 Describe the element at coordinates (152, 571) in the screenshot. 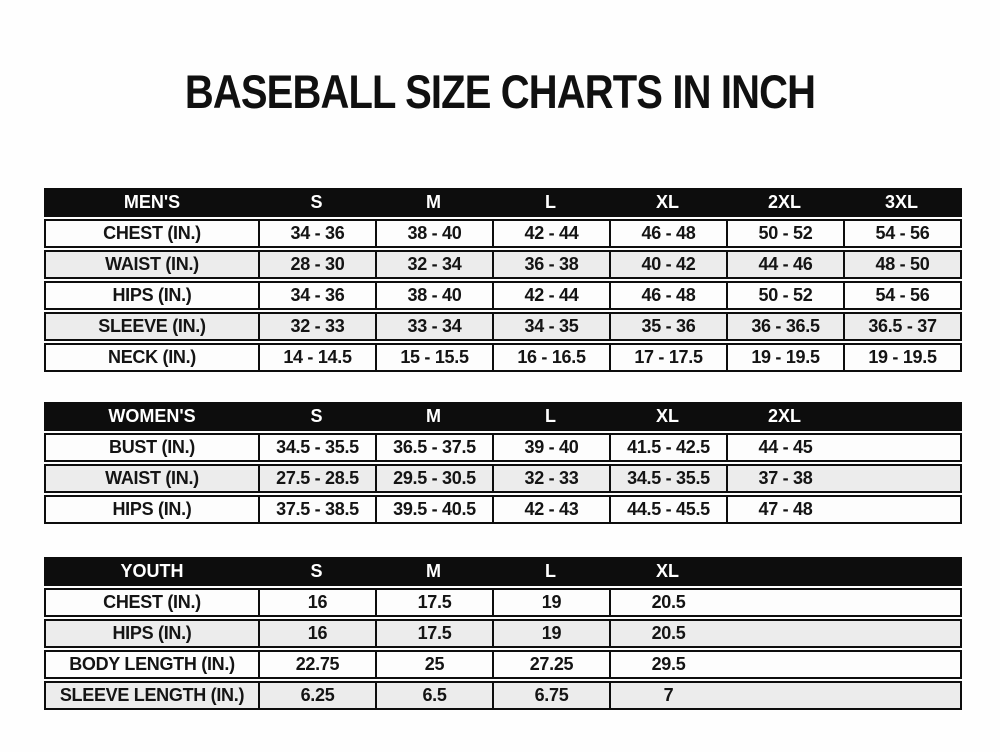

I see `table-group-label: YOUTH` at that location.